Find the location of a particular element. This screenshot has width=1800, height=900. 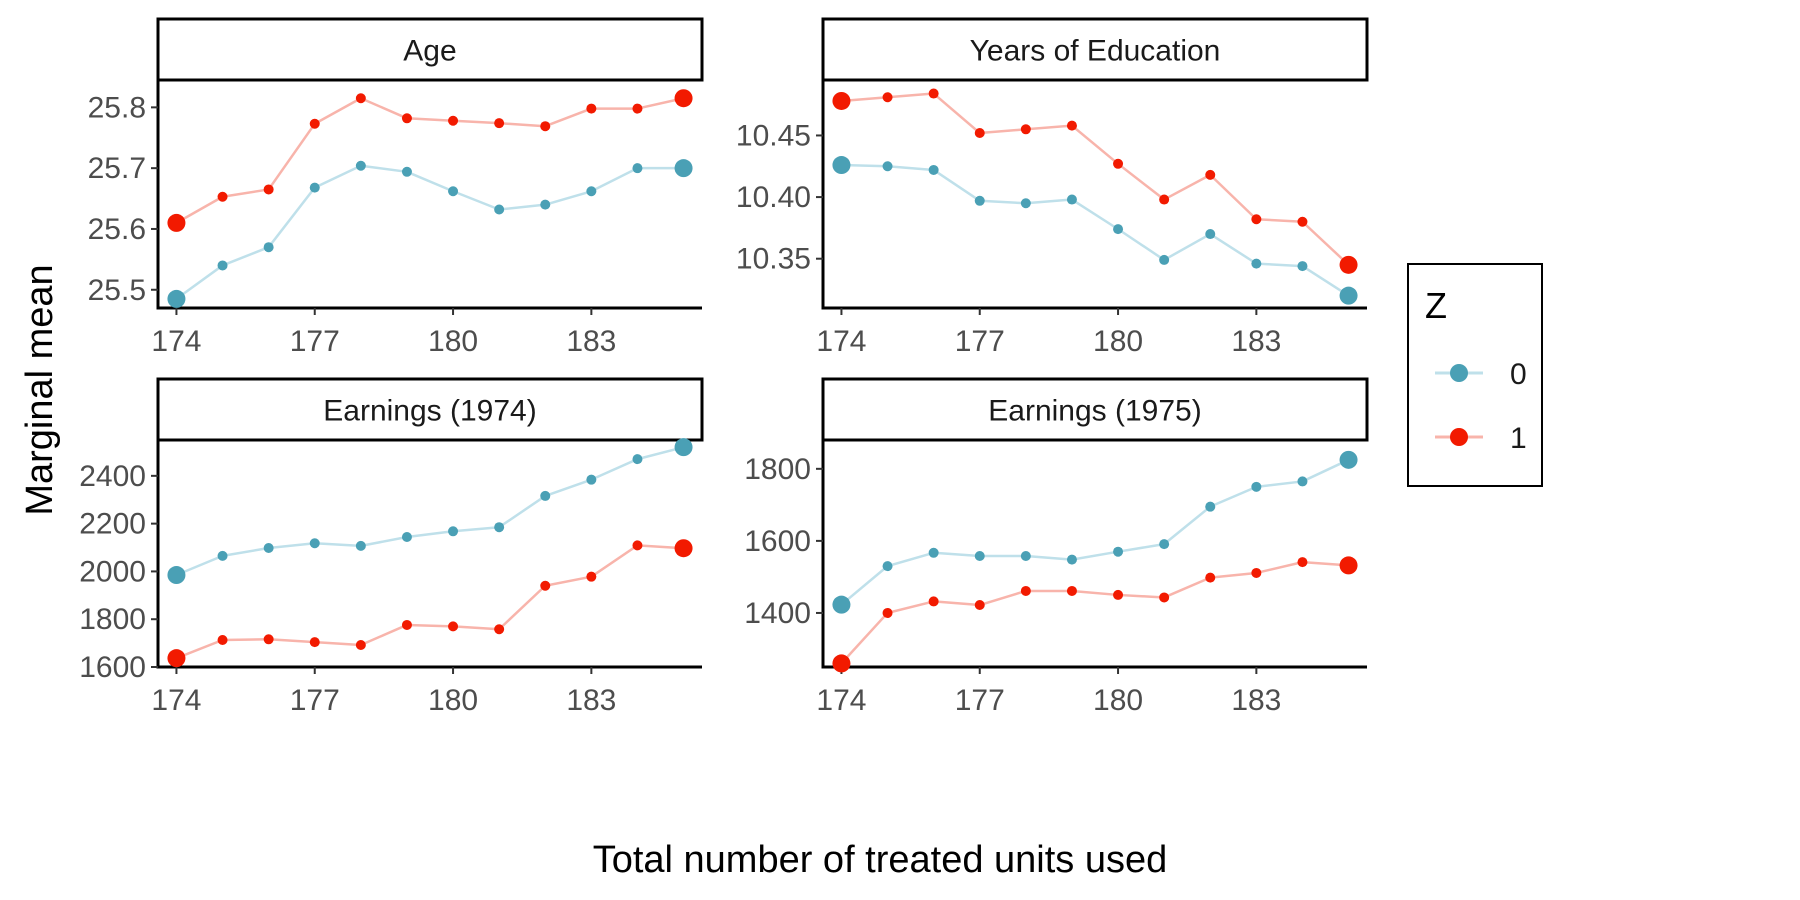

facet-title: Age is located at coordinates (429, 51).